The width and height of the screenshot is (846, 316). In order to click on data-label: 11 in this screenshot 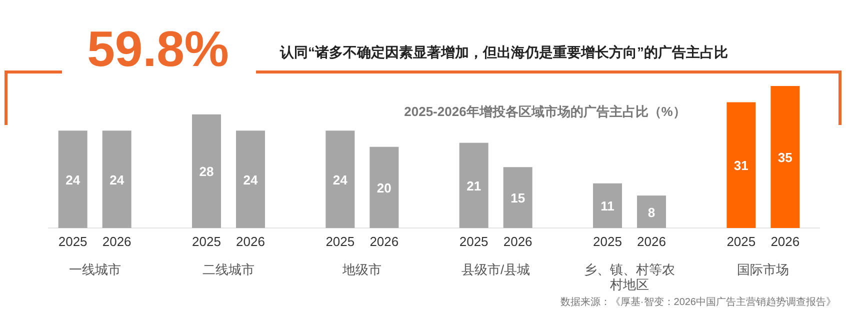, I will do `click(607, 206)`.